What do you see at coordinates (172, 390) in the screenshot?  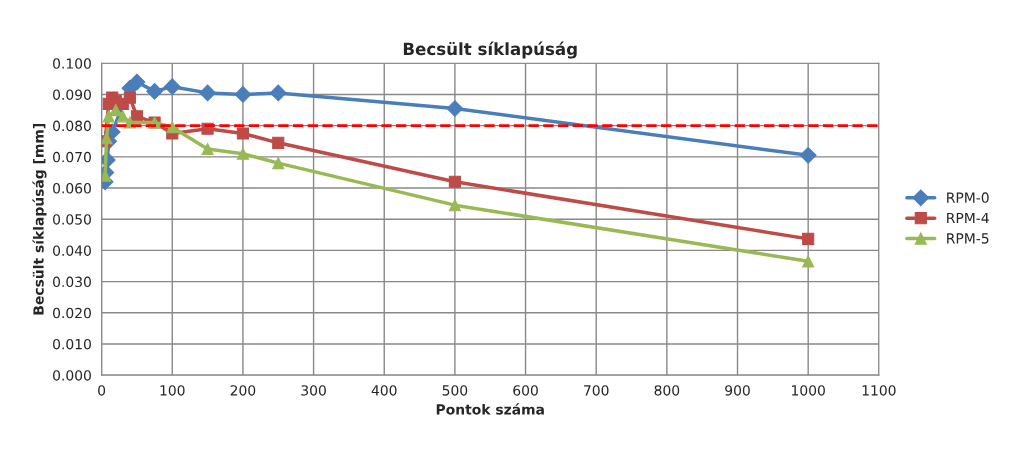 I see `x-tick-label: 100` at bounding box center [172, 390].